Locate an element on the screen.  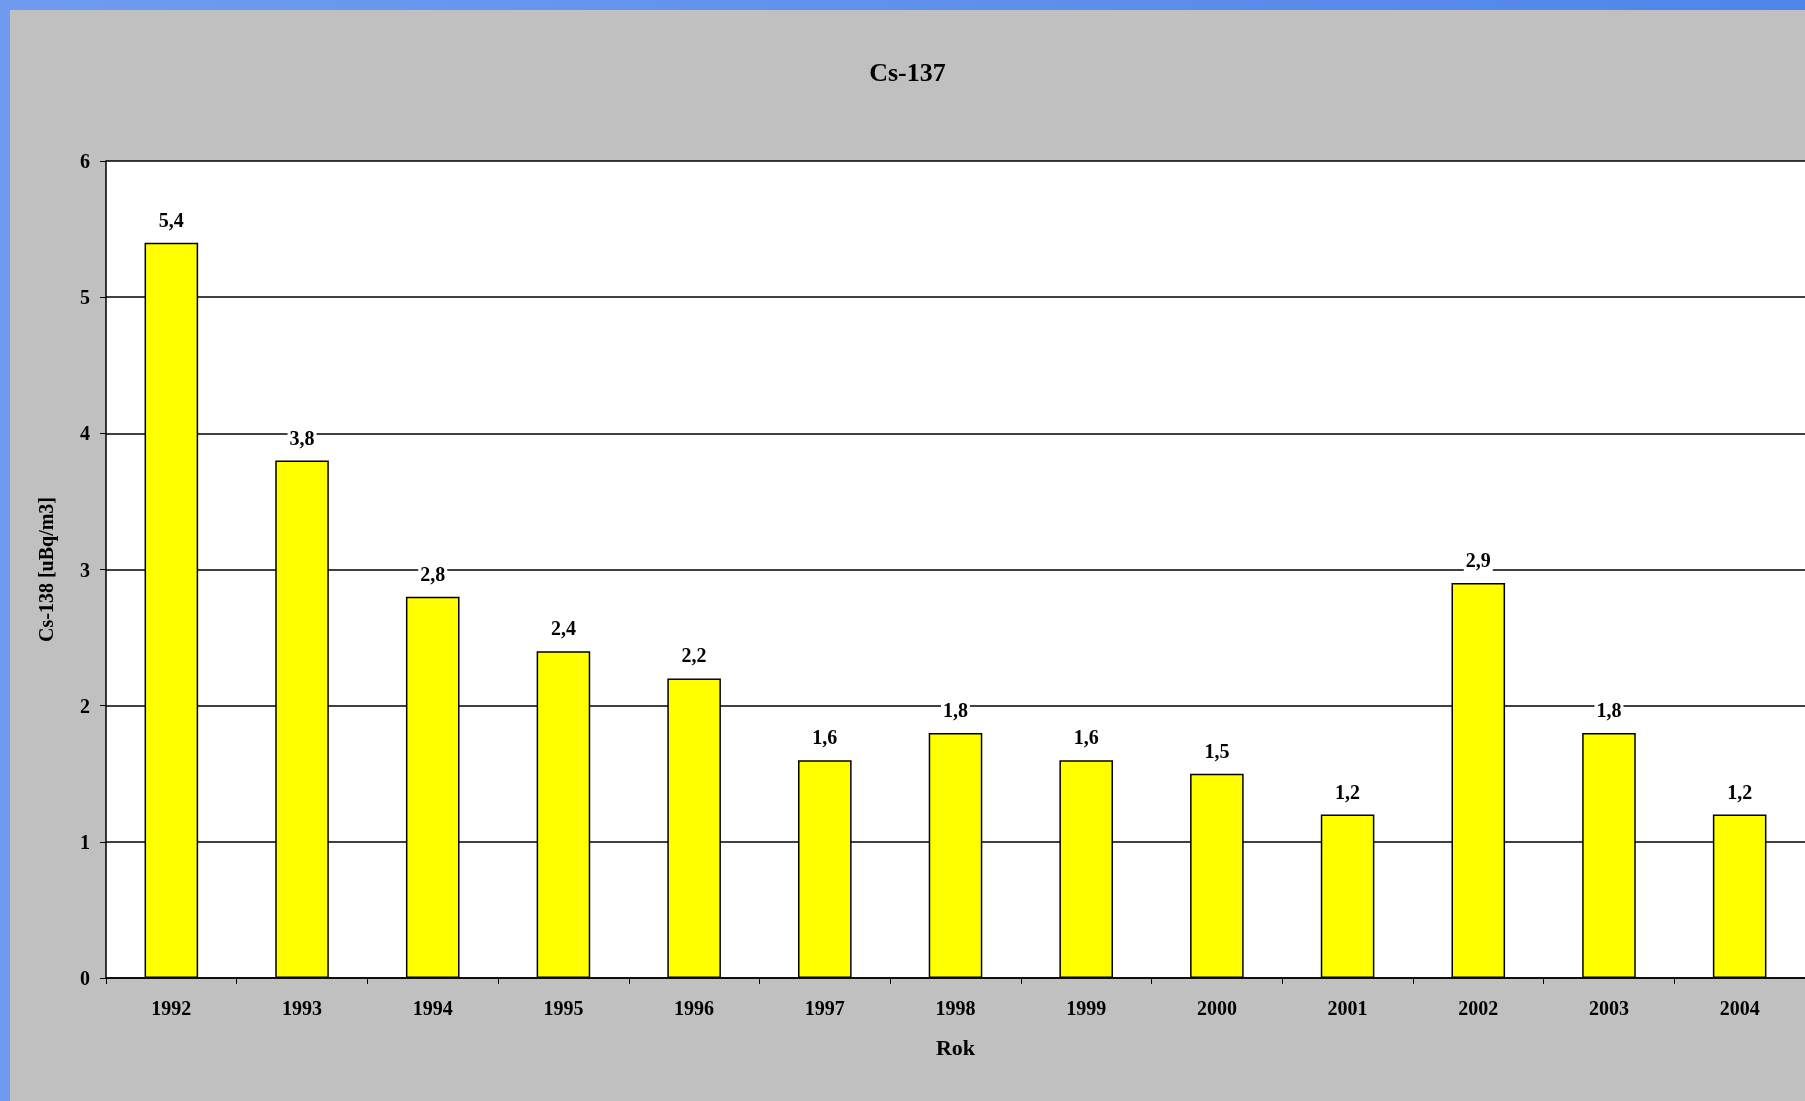
y-tick-label: 4 is located at coordinates (85, 433).